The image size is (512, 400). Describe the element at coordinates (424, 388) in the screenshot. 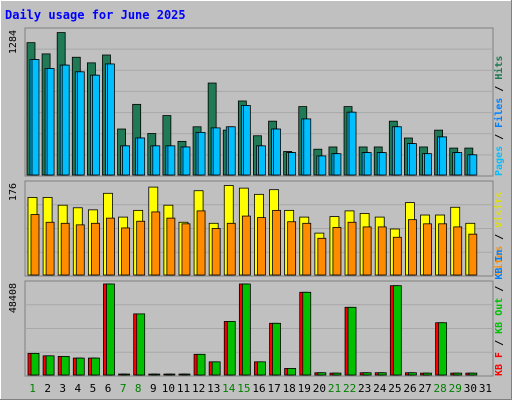

I see `day-label: 27` at that location.